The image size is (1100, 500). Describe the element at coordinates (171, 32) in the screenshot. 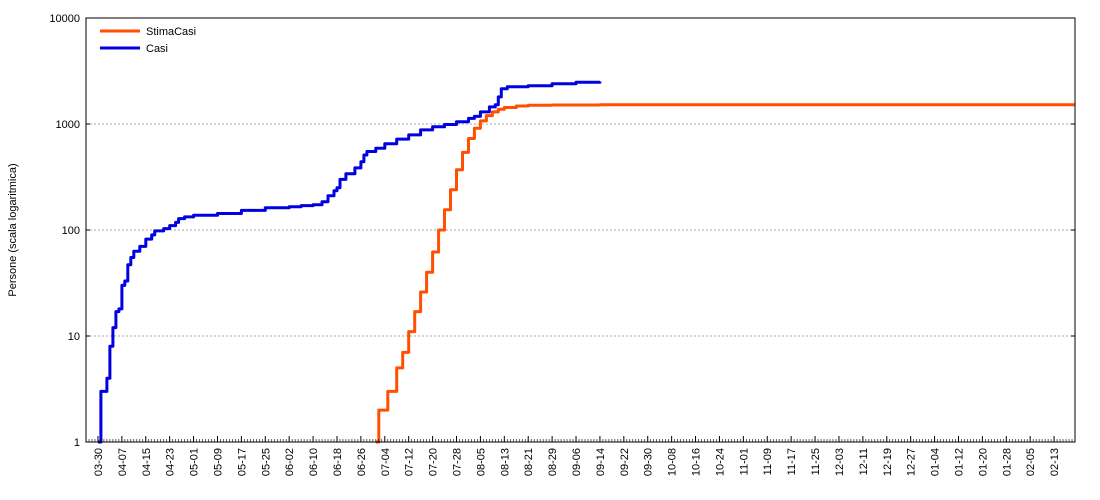

I see `legend-label: StimaCasi` at that location.